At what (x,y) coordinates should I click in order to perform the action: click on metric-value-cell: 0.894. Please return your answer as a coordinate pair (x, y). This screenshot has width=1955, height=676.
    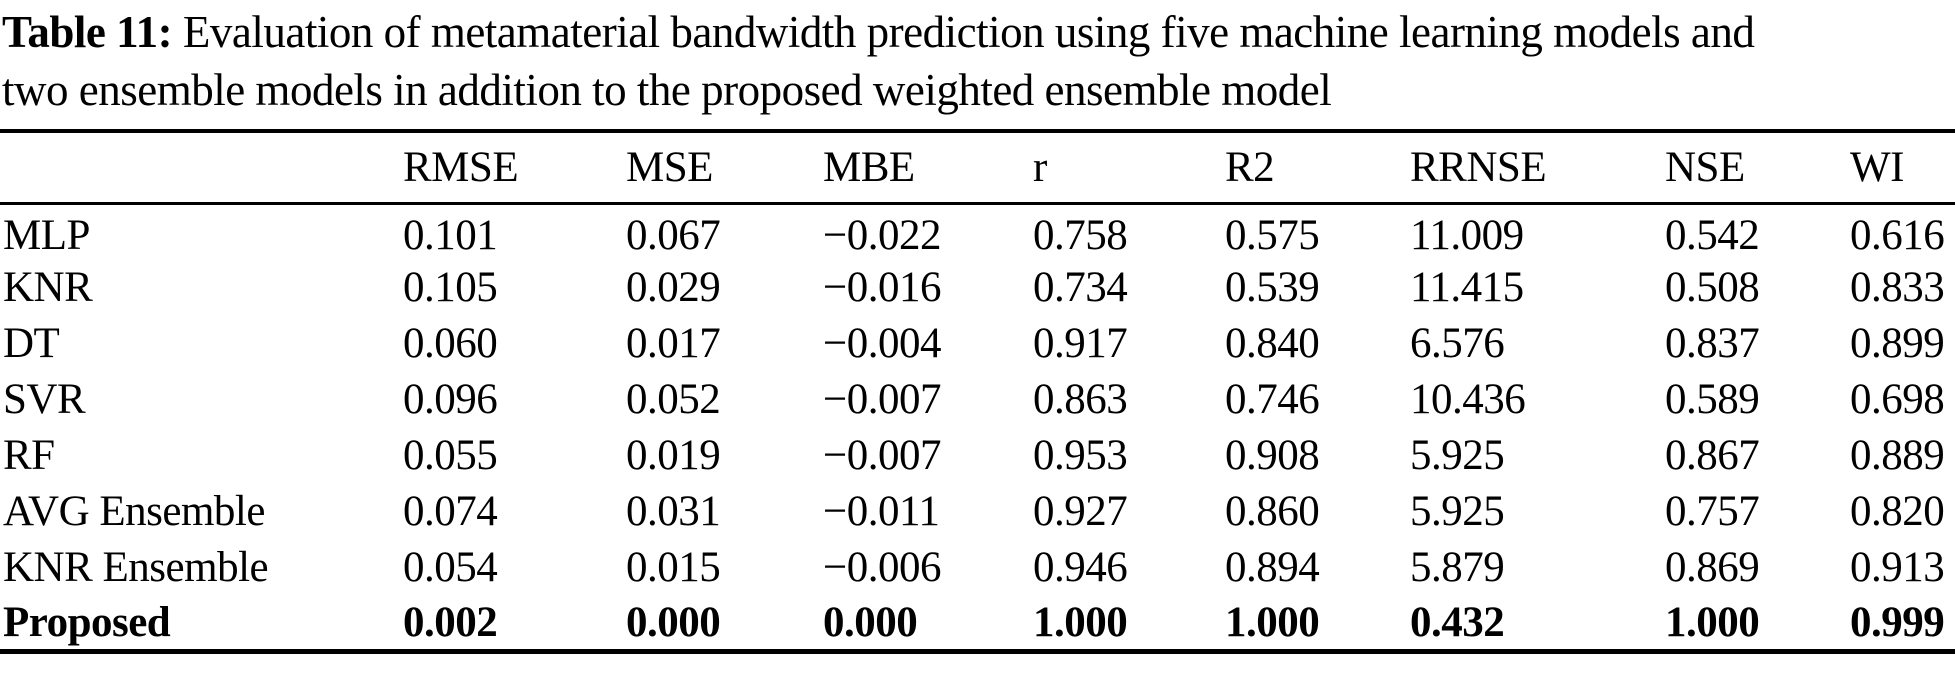
    Looking at the image, I should click on (1272, 568).